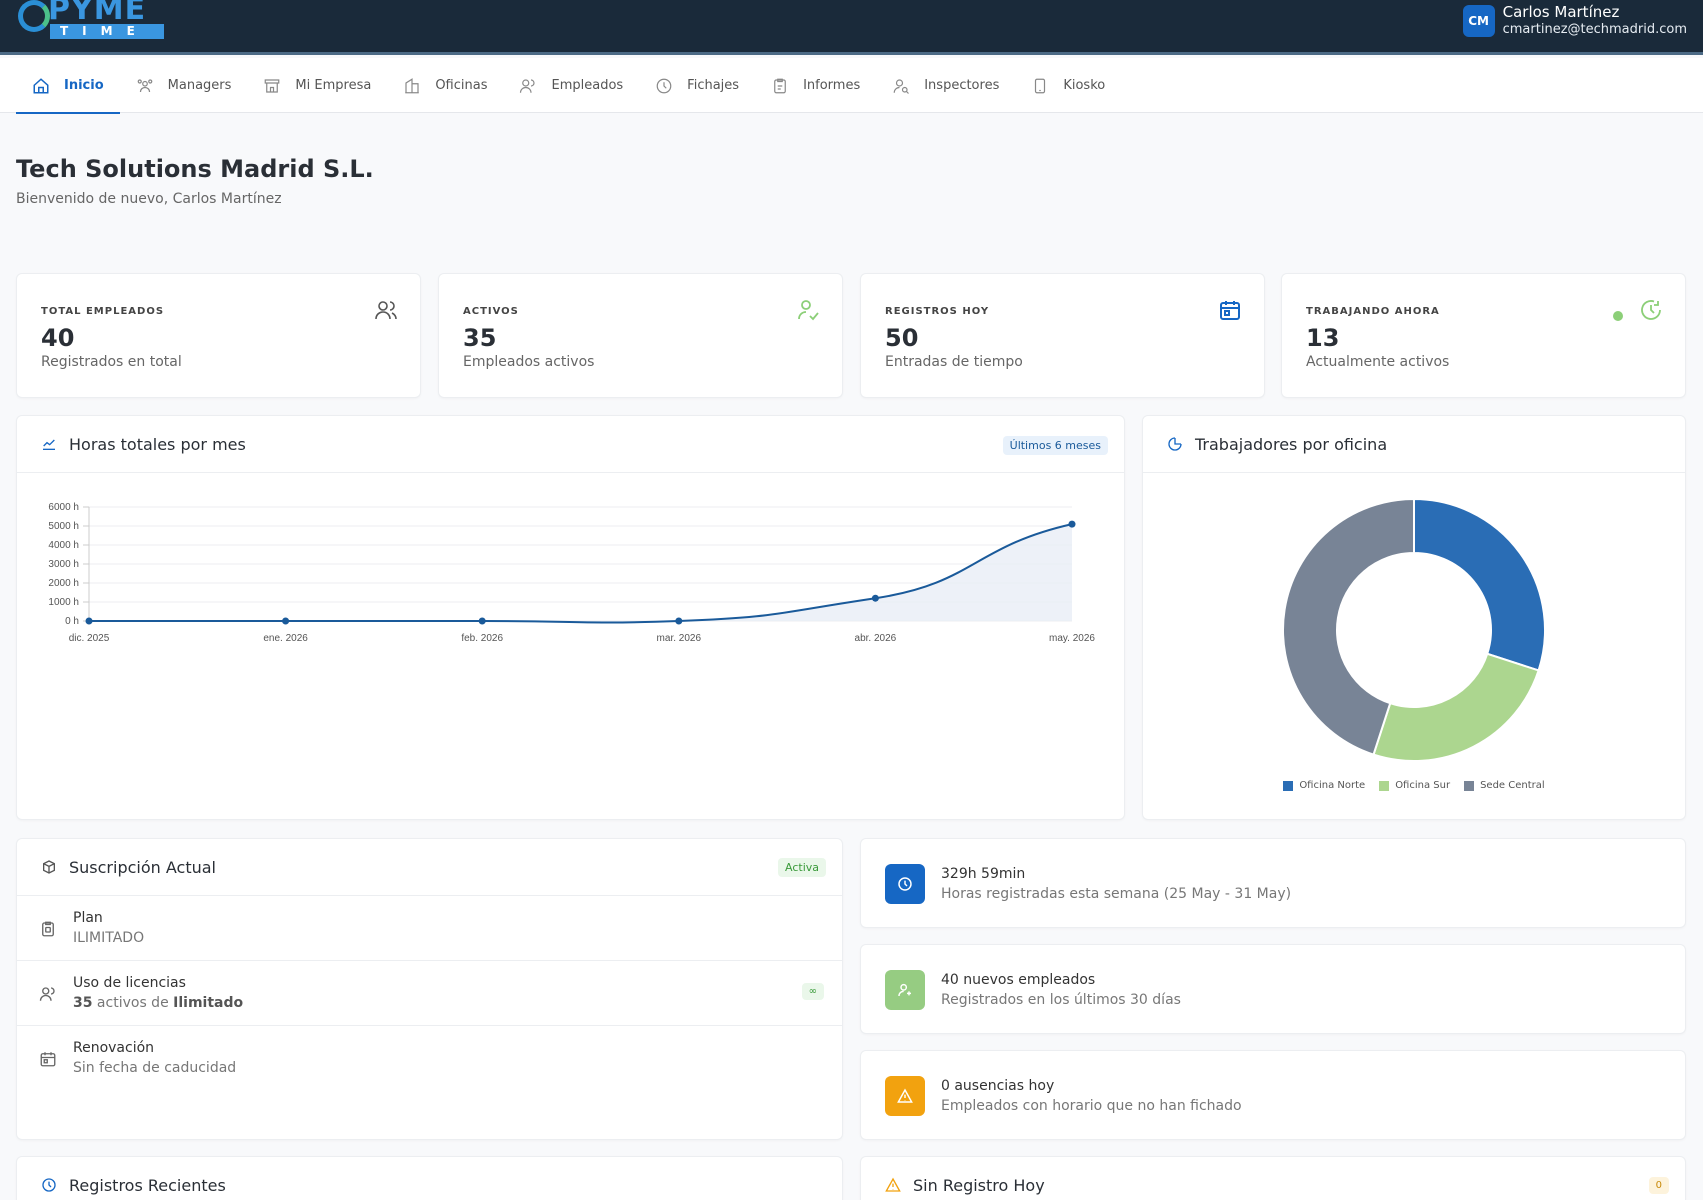  What do you see at coordinates (147, 1185) in the screenshot?
I see `card-title: Registros Recientes` at bounding box center [147, 1185].